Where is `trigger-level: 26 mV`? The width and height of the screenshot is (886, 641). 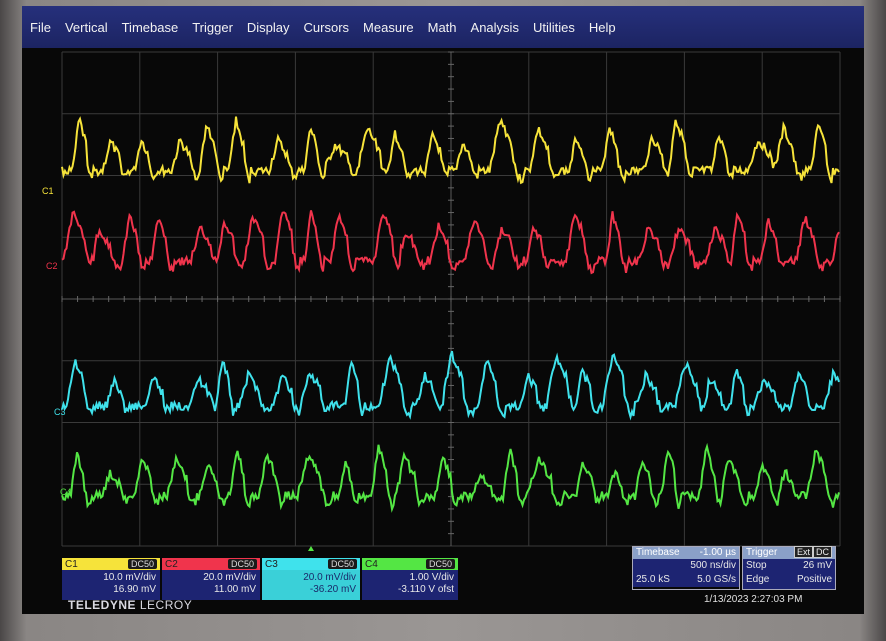
trigger-level: 26 mV is located at coordinates (817, 565).